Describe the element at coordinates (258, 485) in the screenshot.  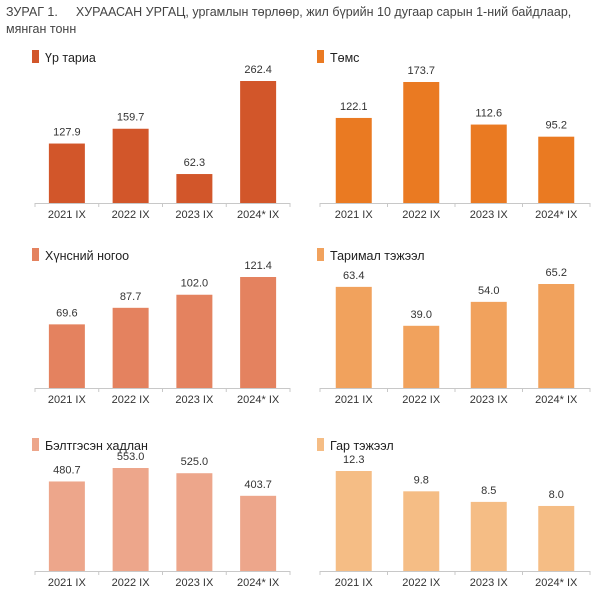
I see `data-label: 403.7` at that location.